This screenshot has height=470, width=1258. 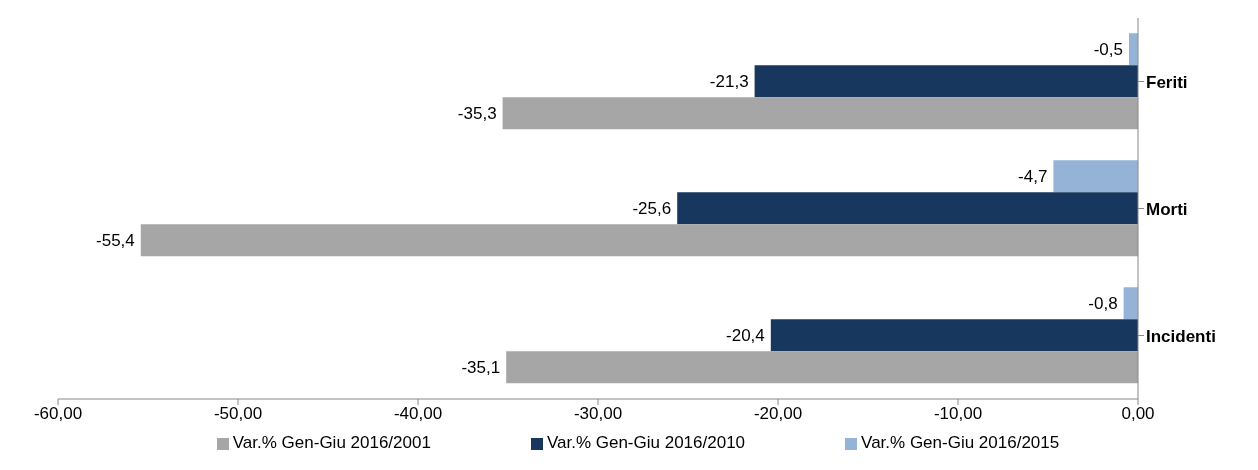 What do you see at coordinates (778, 414) in the screenshot?
I see `x-tick-label: -20,00` at bounding box center [778, 414].